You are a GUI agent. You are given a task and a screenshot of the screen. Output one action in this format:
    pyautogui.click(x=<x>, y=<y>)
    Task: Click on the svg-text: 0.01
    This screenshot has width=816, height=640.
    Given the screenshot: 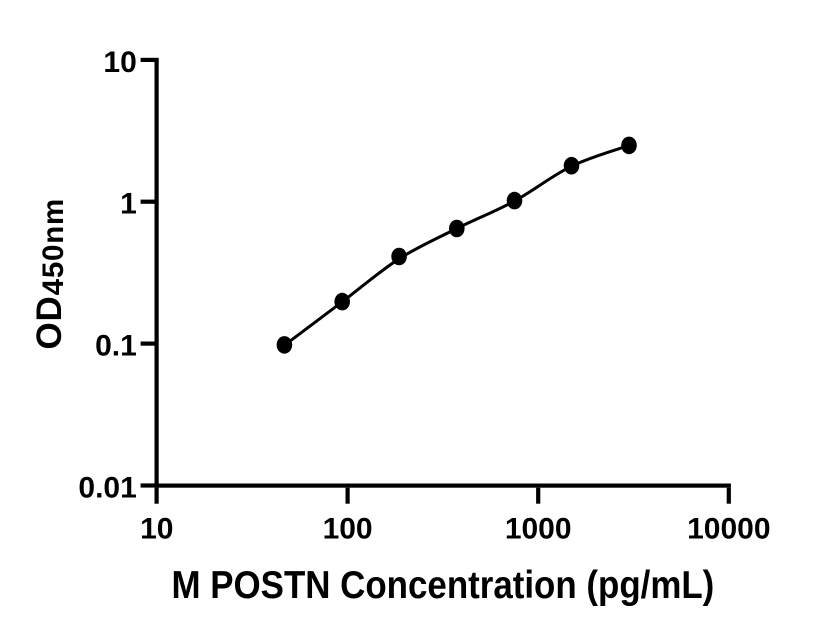 What is the action you would take?
    pyautogui.click(x=107, y=488)
    